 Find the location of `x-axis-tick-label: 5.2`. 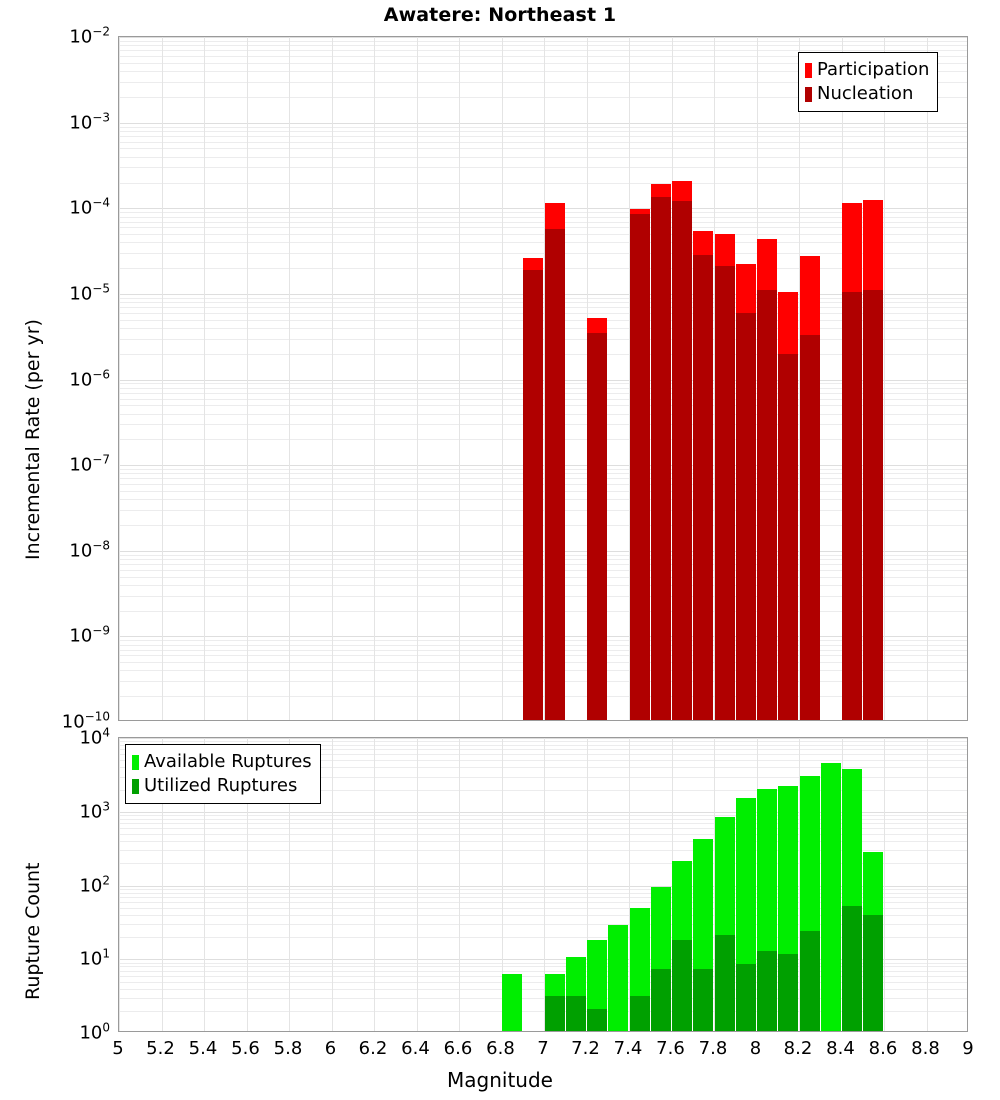

x-axis-tick-label: 5.2 is located at coordinates (160, 1048).